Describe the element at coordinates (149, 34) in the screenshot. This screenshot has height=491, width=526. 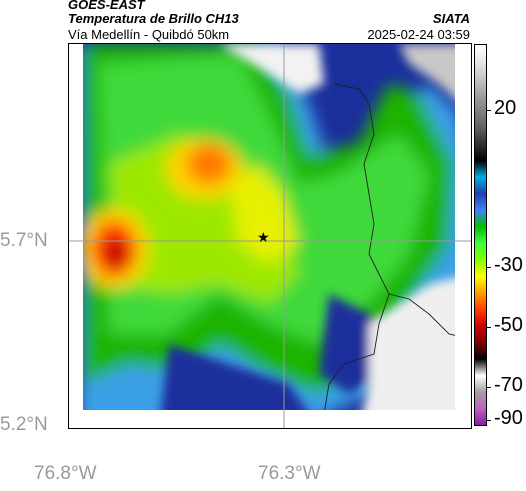
I see `route-label: Vía Medellín - Quibdó 50km` at that location.